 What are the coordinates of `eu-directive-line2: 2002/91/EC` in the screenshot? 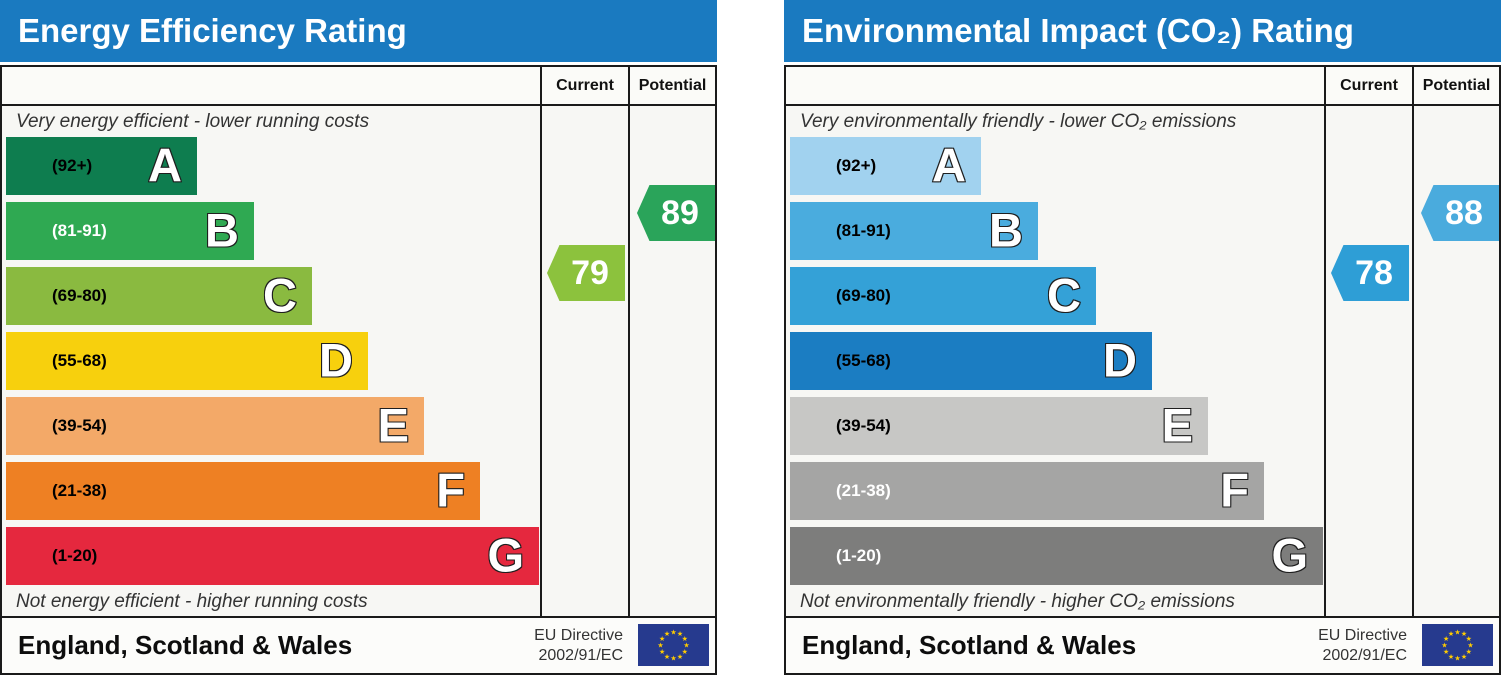 It's located at (1364, 655).